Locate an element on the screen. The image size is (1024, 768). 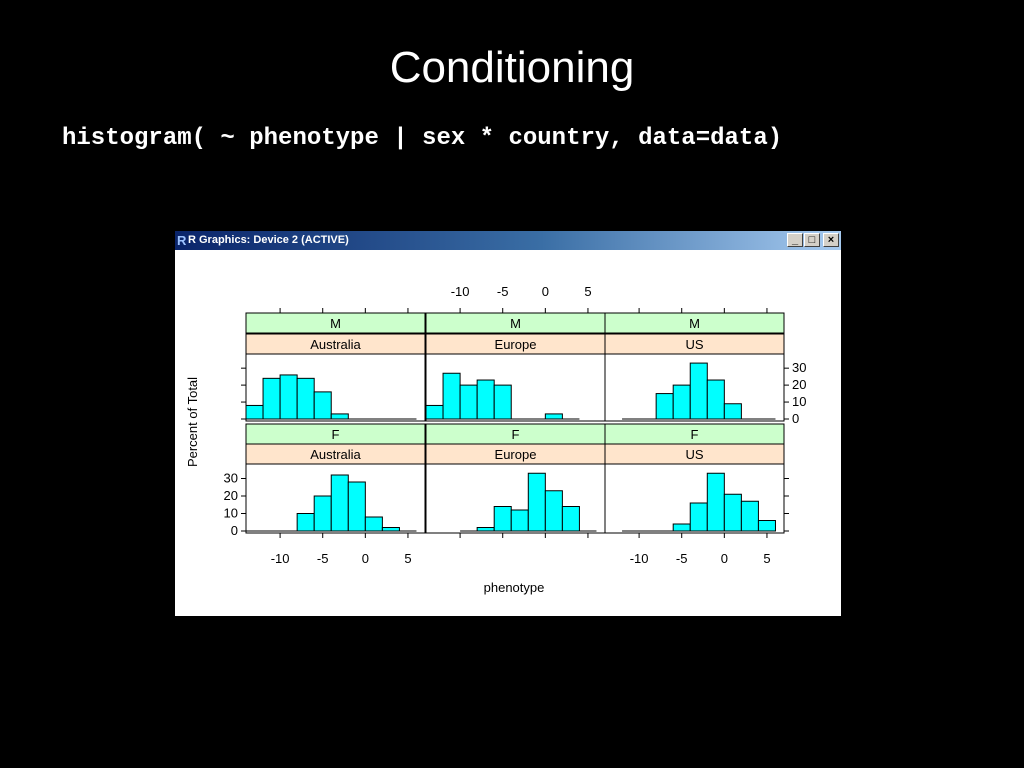
y-tick-label-left: 30 is located at coordinates (231, 478).